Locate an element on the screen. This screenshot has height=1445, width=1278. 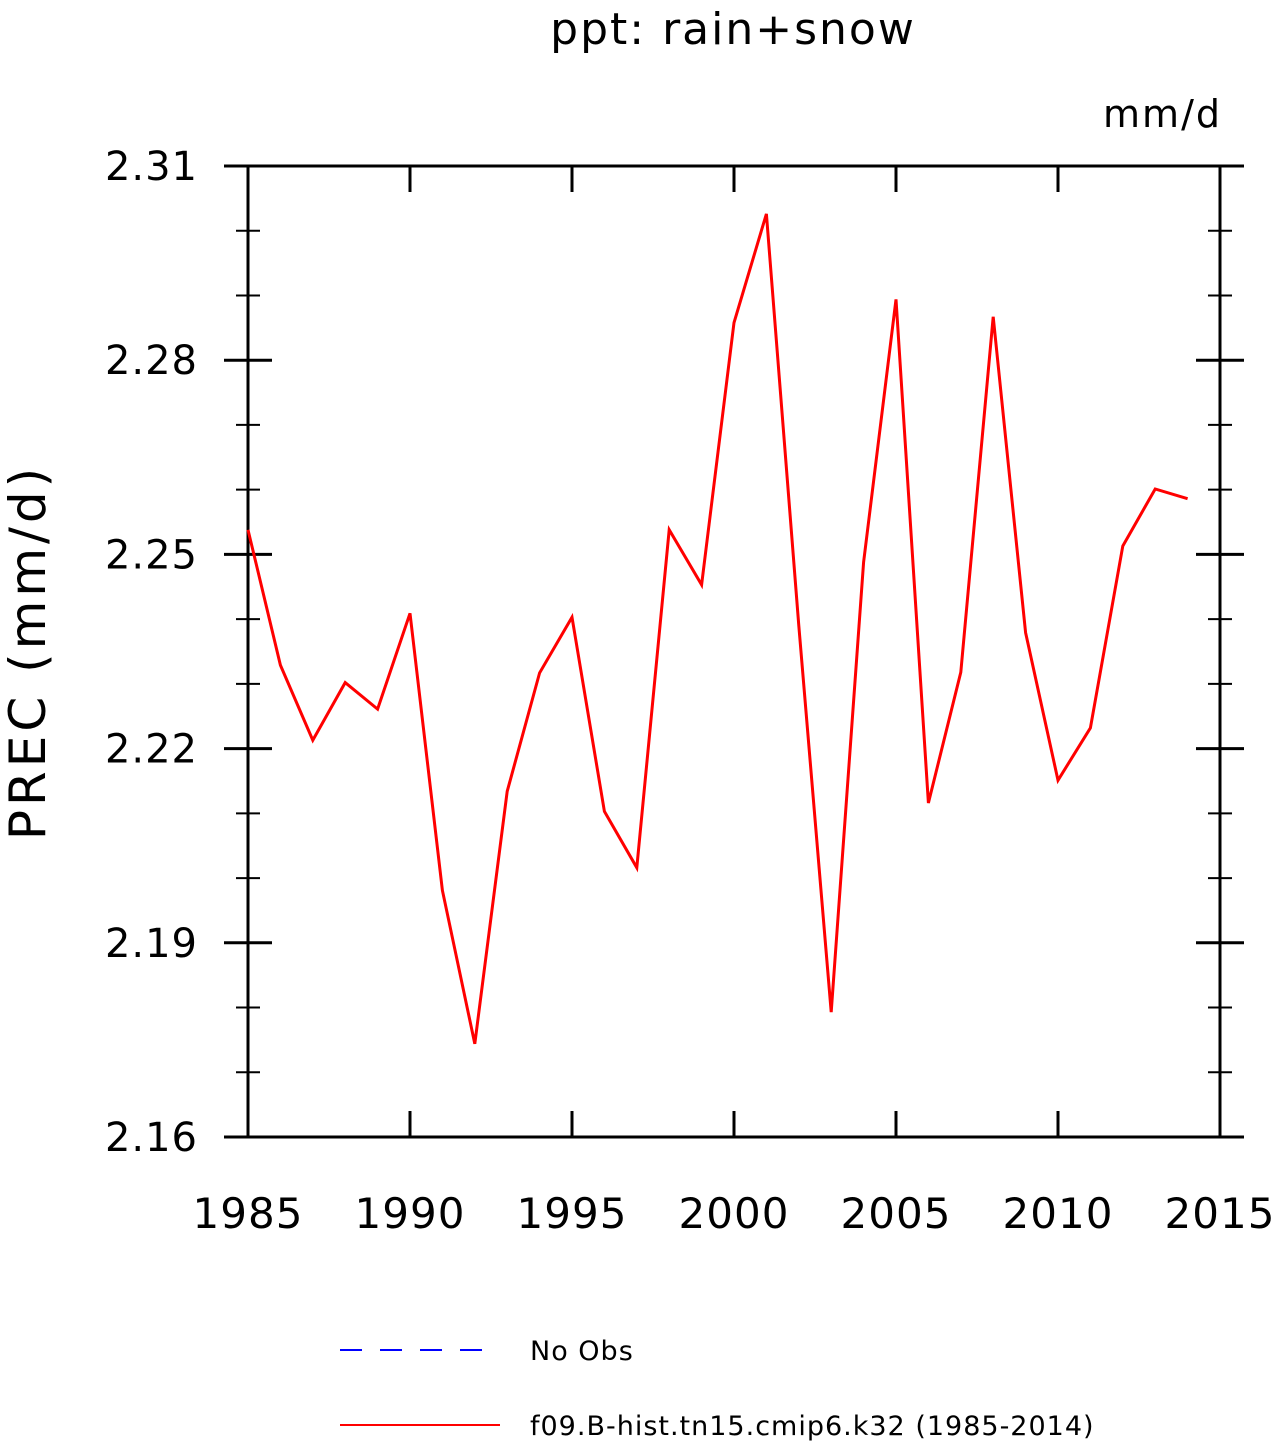
x-tick-label-2015: 2015 is located at coordinates (1220, 1213).